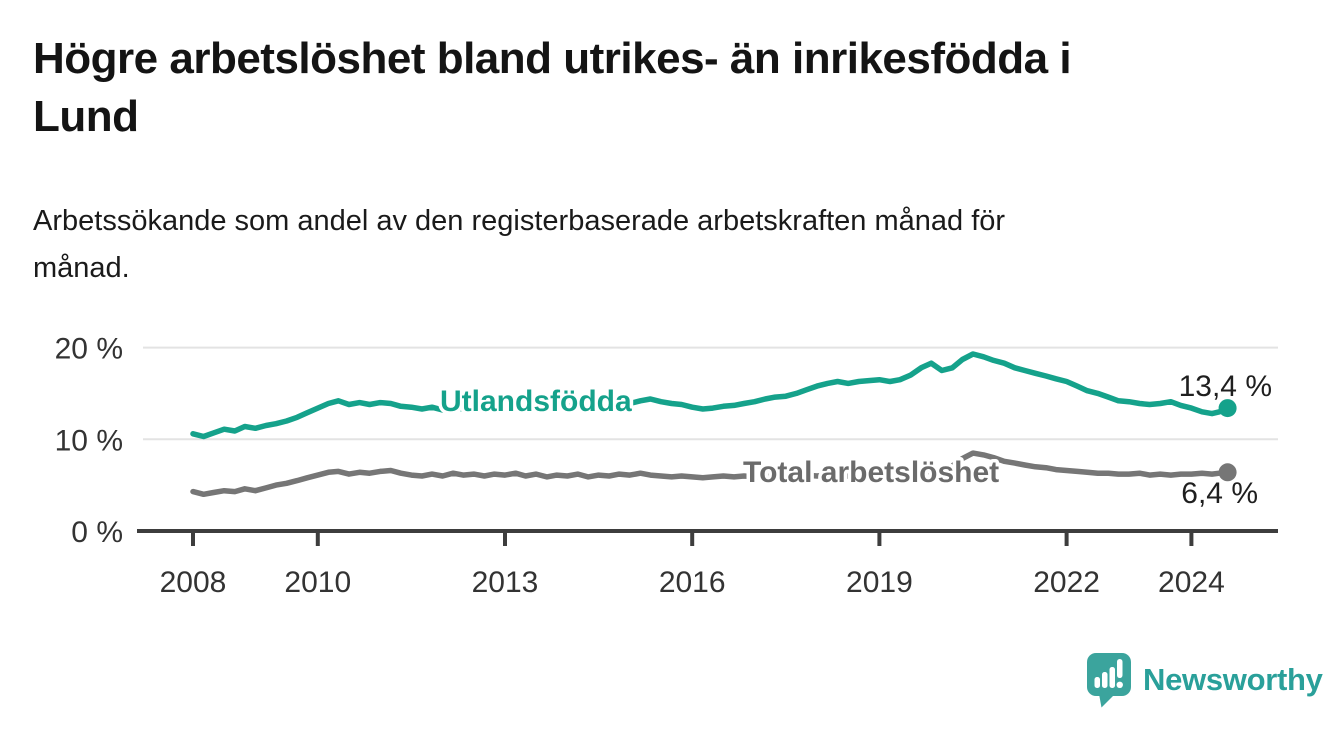 The width and height of the screenshot is (1340, 734). Describe the element at coordinates (536, 401) in the screenshot. I see `series-label-utlandsfodda: Utlandsfödda` at that location.